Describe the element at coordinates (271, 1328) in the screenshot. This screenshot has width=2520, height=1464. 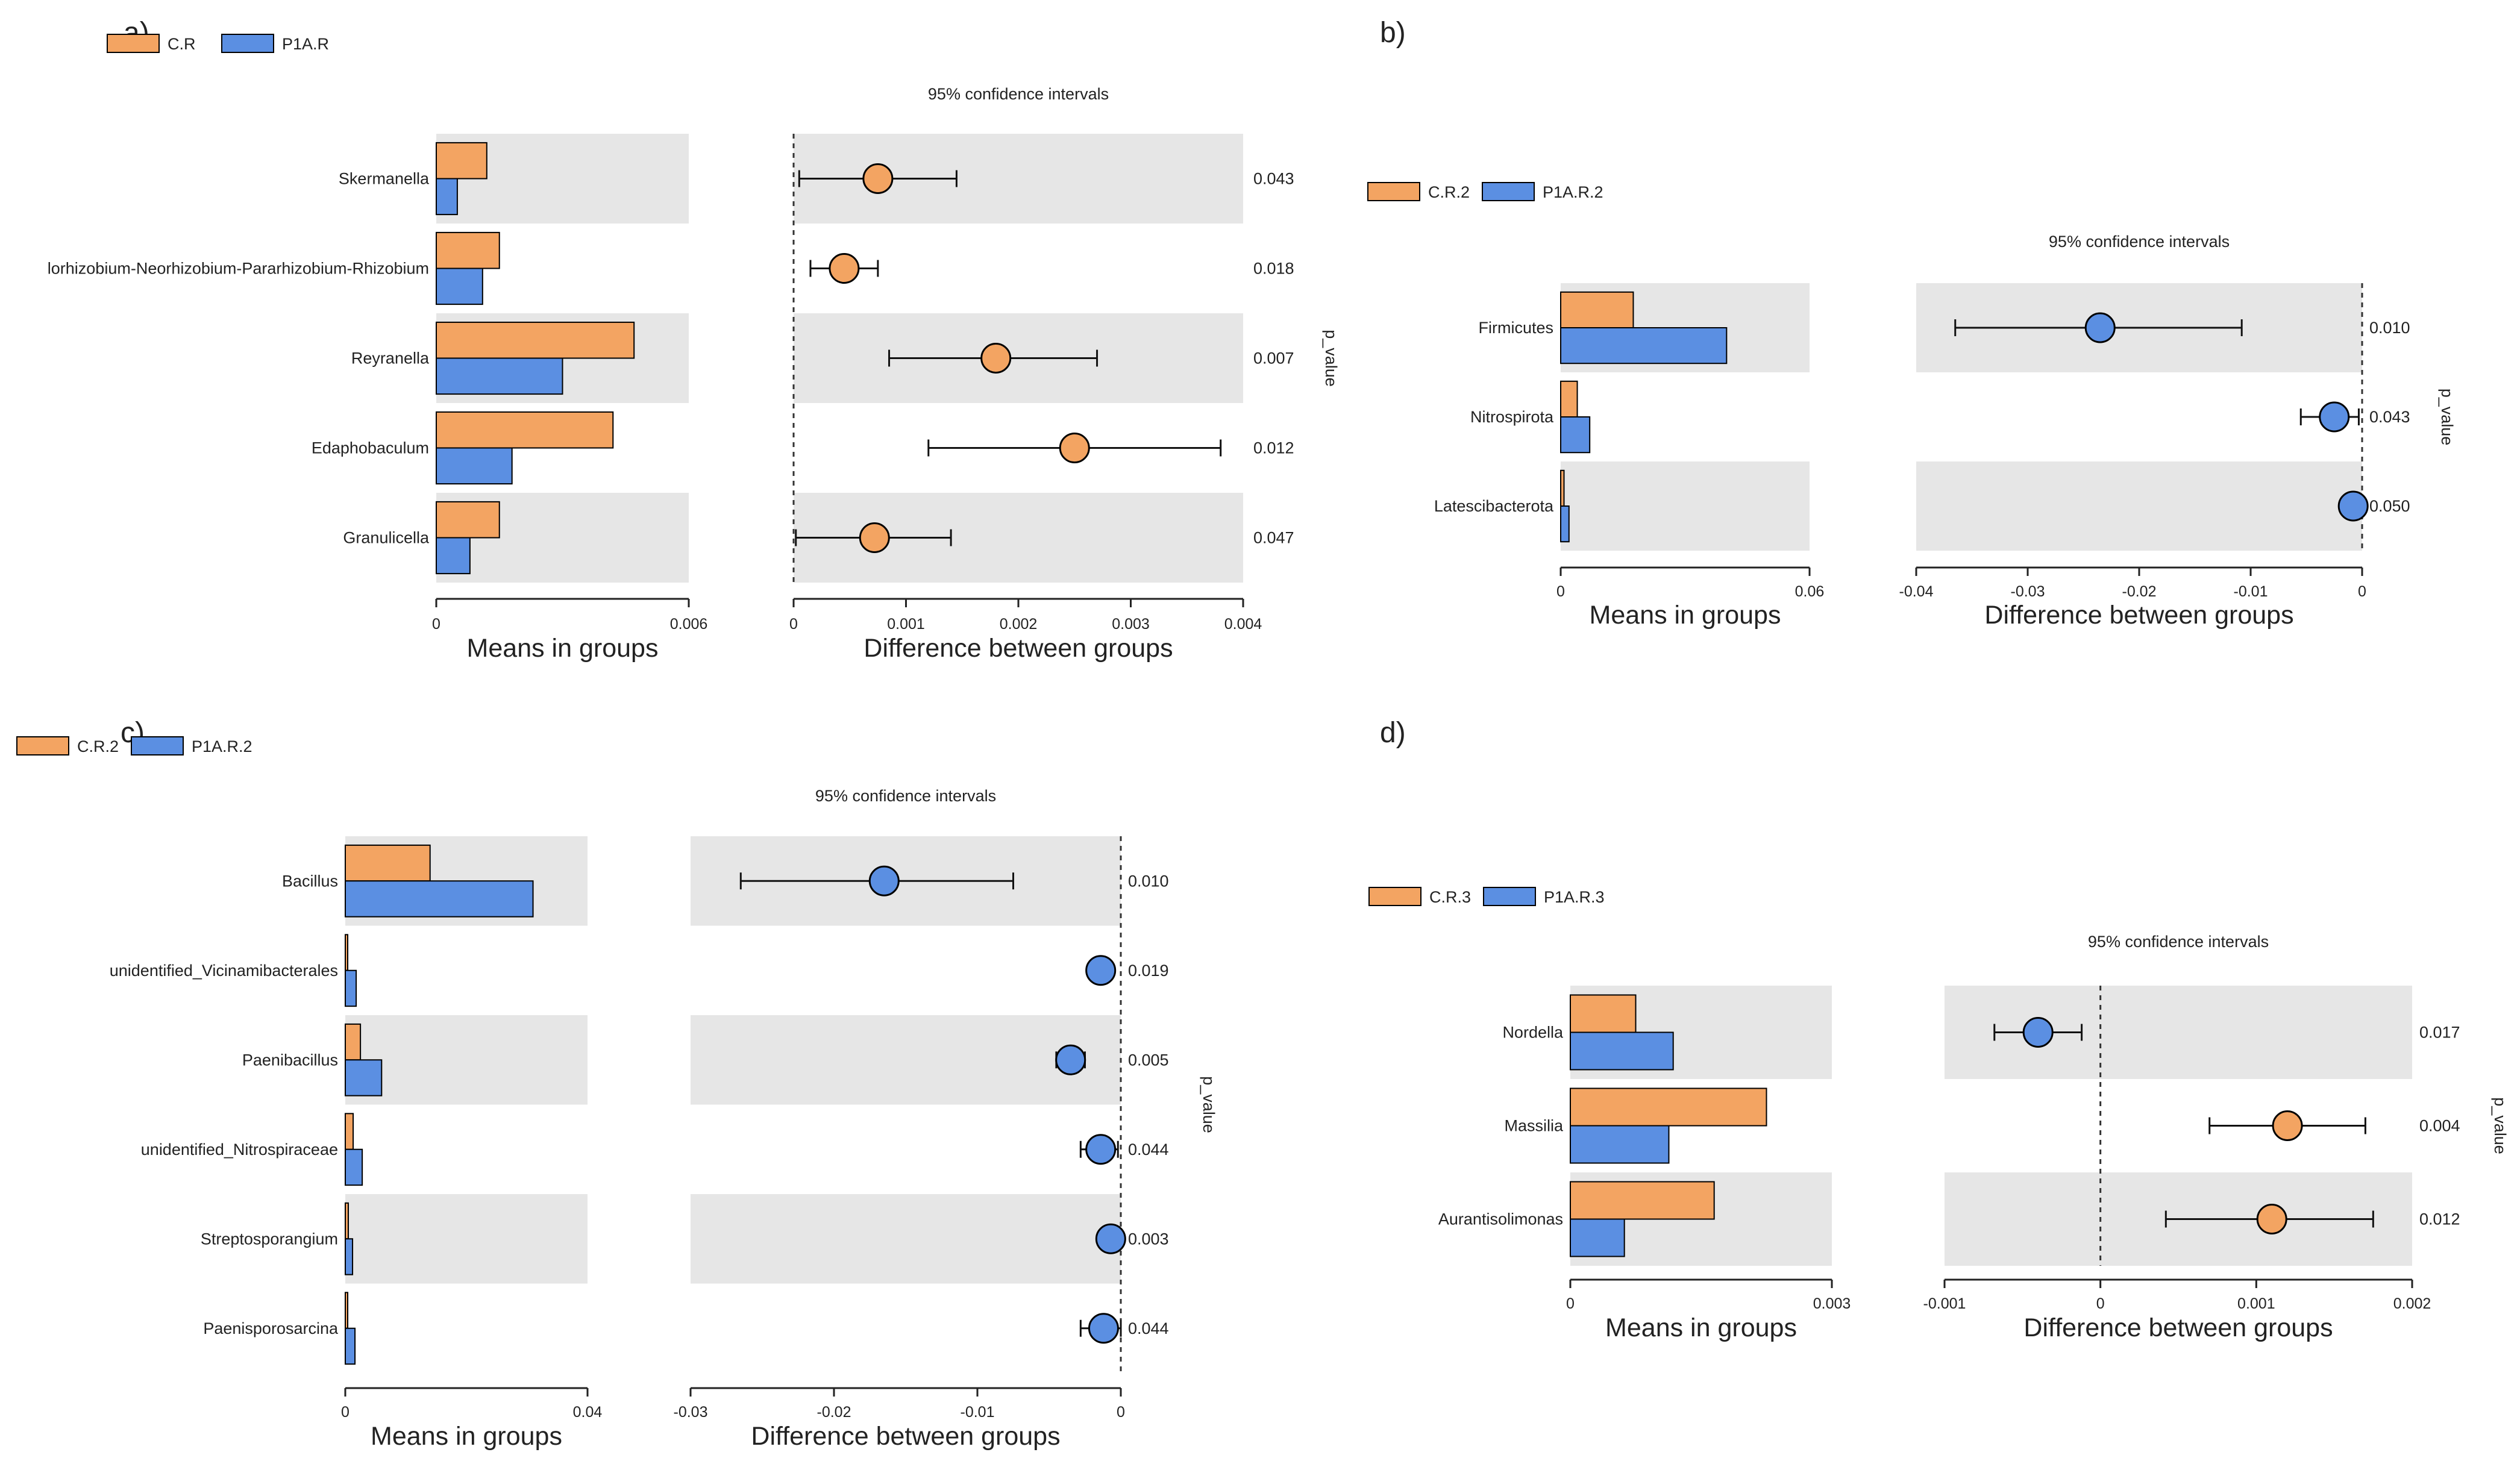
I see `category-label: Paenisporosarcina` at that location.